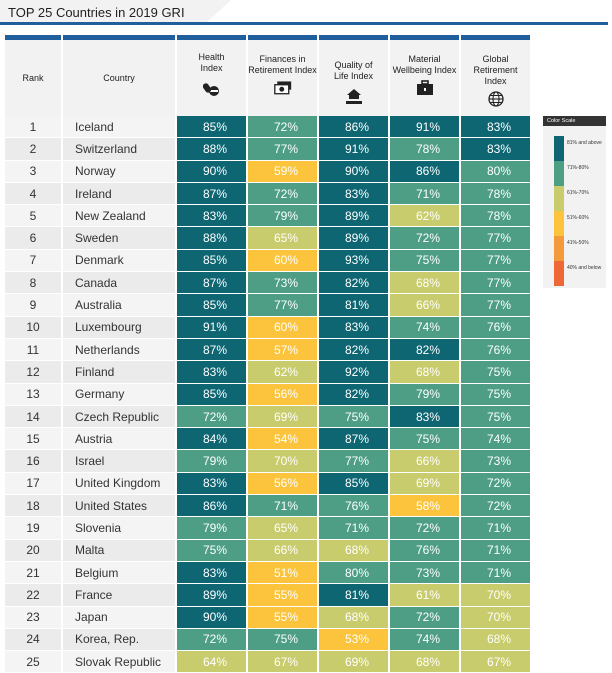 The width and height of the screenshot is (612, 673). I want to click on rank-cell: 22, so click(33, 595).